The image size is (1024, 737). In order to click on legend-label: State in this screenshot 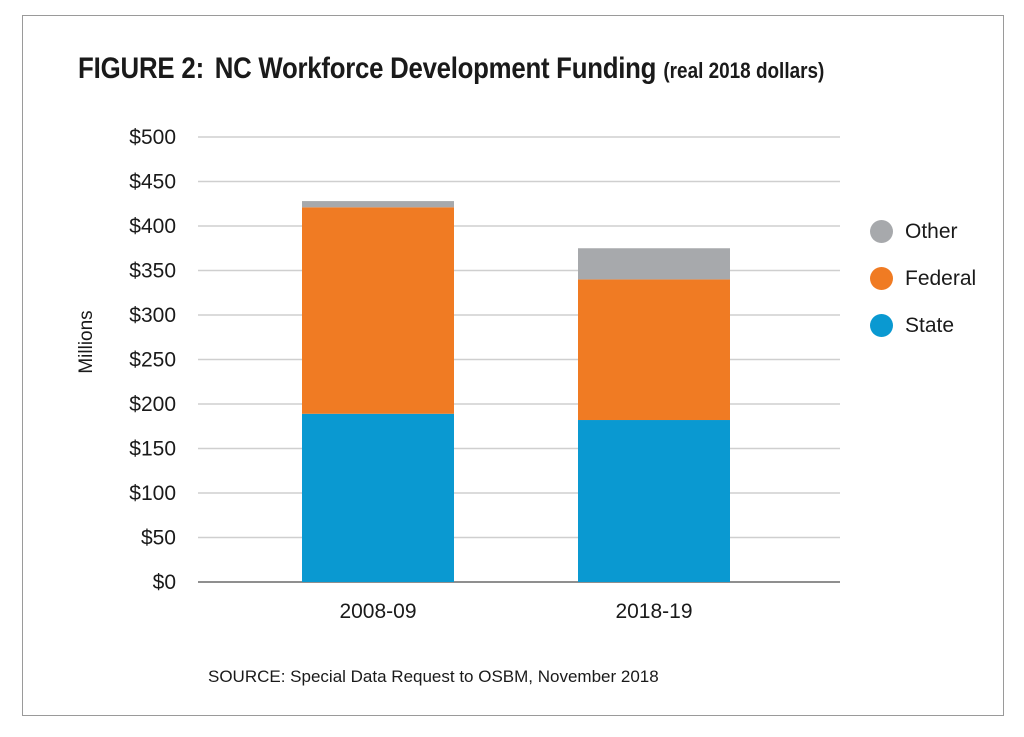, I will do `click(930, 325)`.